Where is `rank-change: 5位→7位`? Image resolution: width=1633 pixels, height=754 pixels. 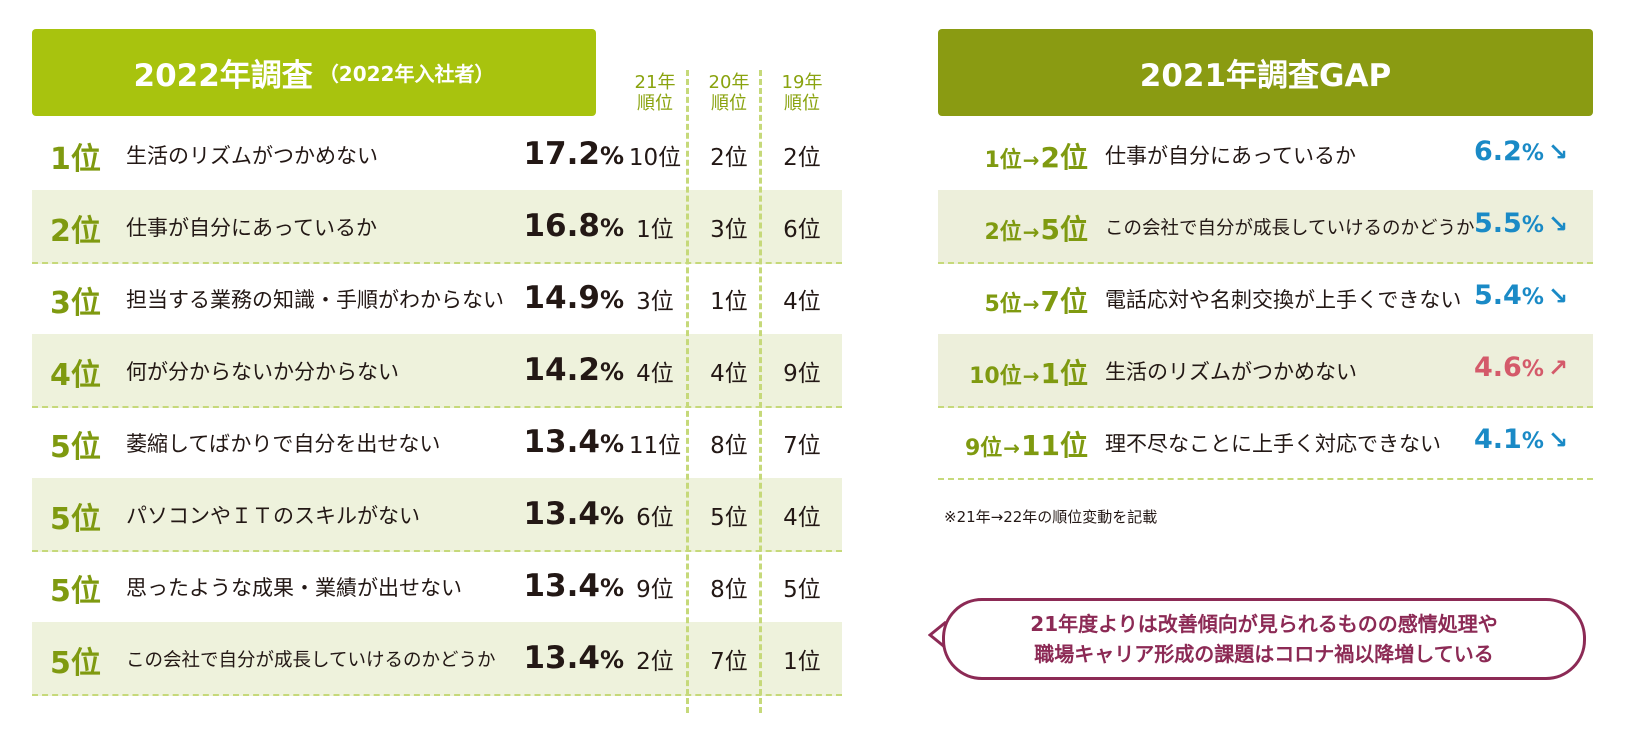 rank-change: 5位→7位 is located at coordinates (1013, 300).